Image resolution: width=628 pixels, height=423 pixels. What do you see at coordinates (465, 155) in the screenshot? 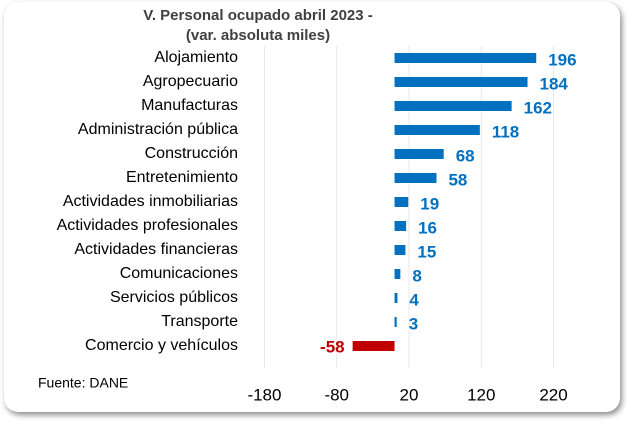
I see `value-label: 68` at bounding box center [465, 155].